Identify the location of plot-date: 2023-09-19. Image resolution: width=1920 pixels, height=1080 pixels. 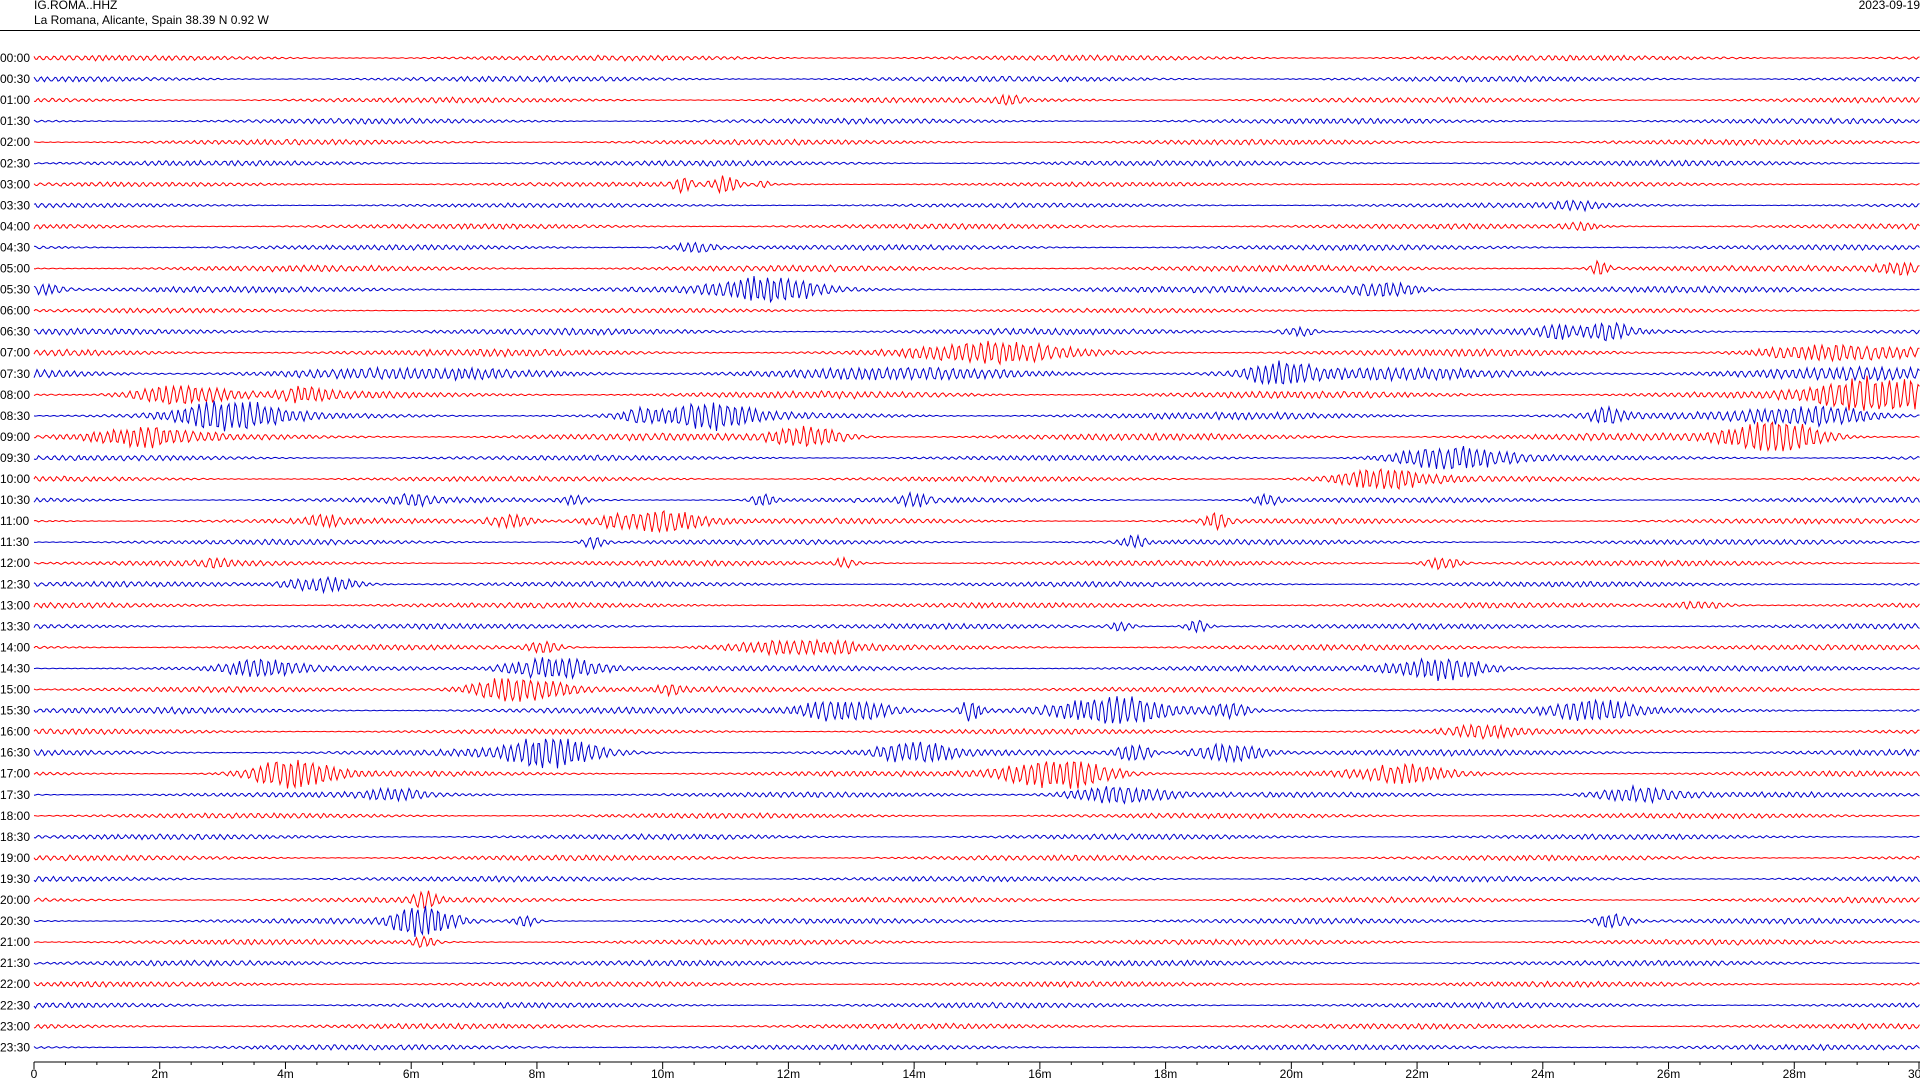
(1889, 6).